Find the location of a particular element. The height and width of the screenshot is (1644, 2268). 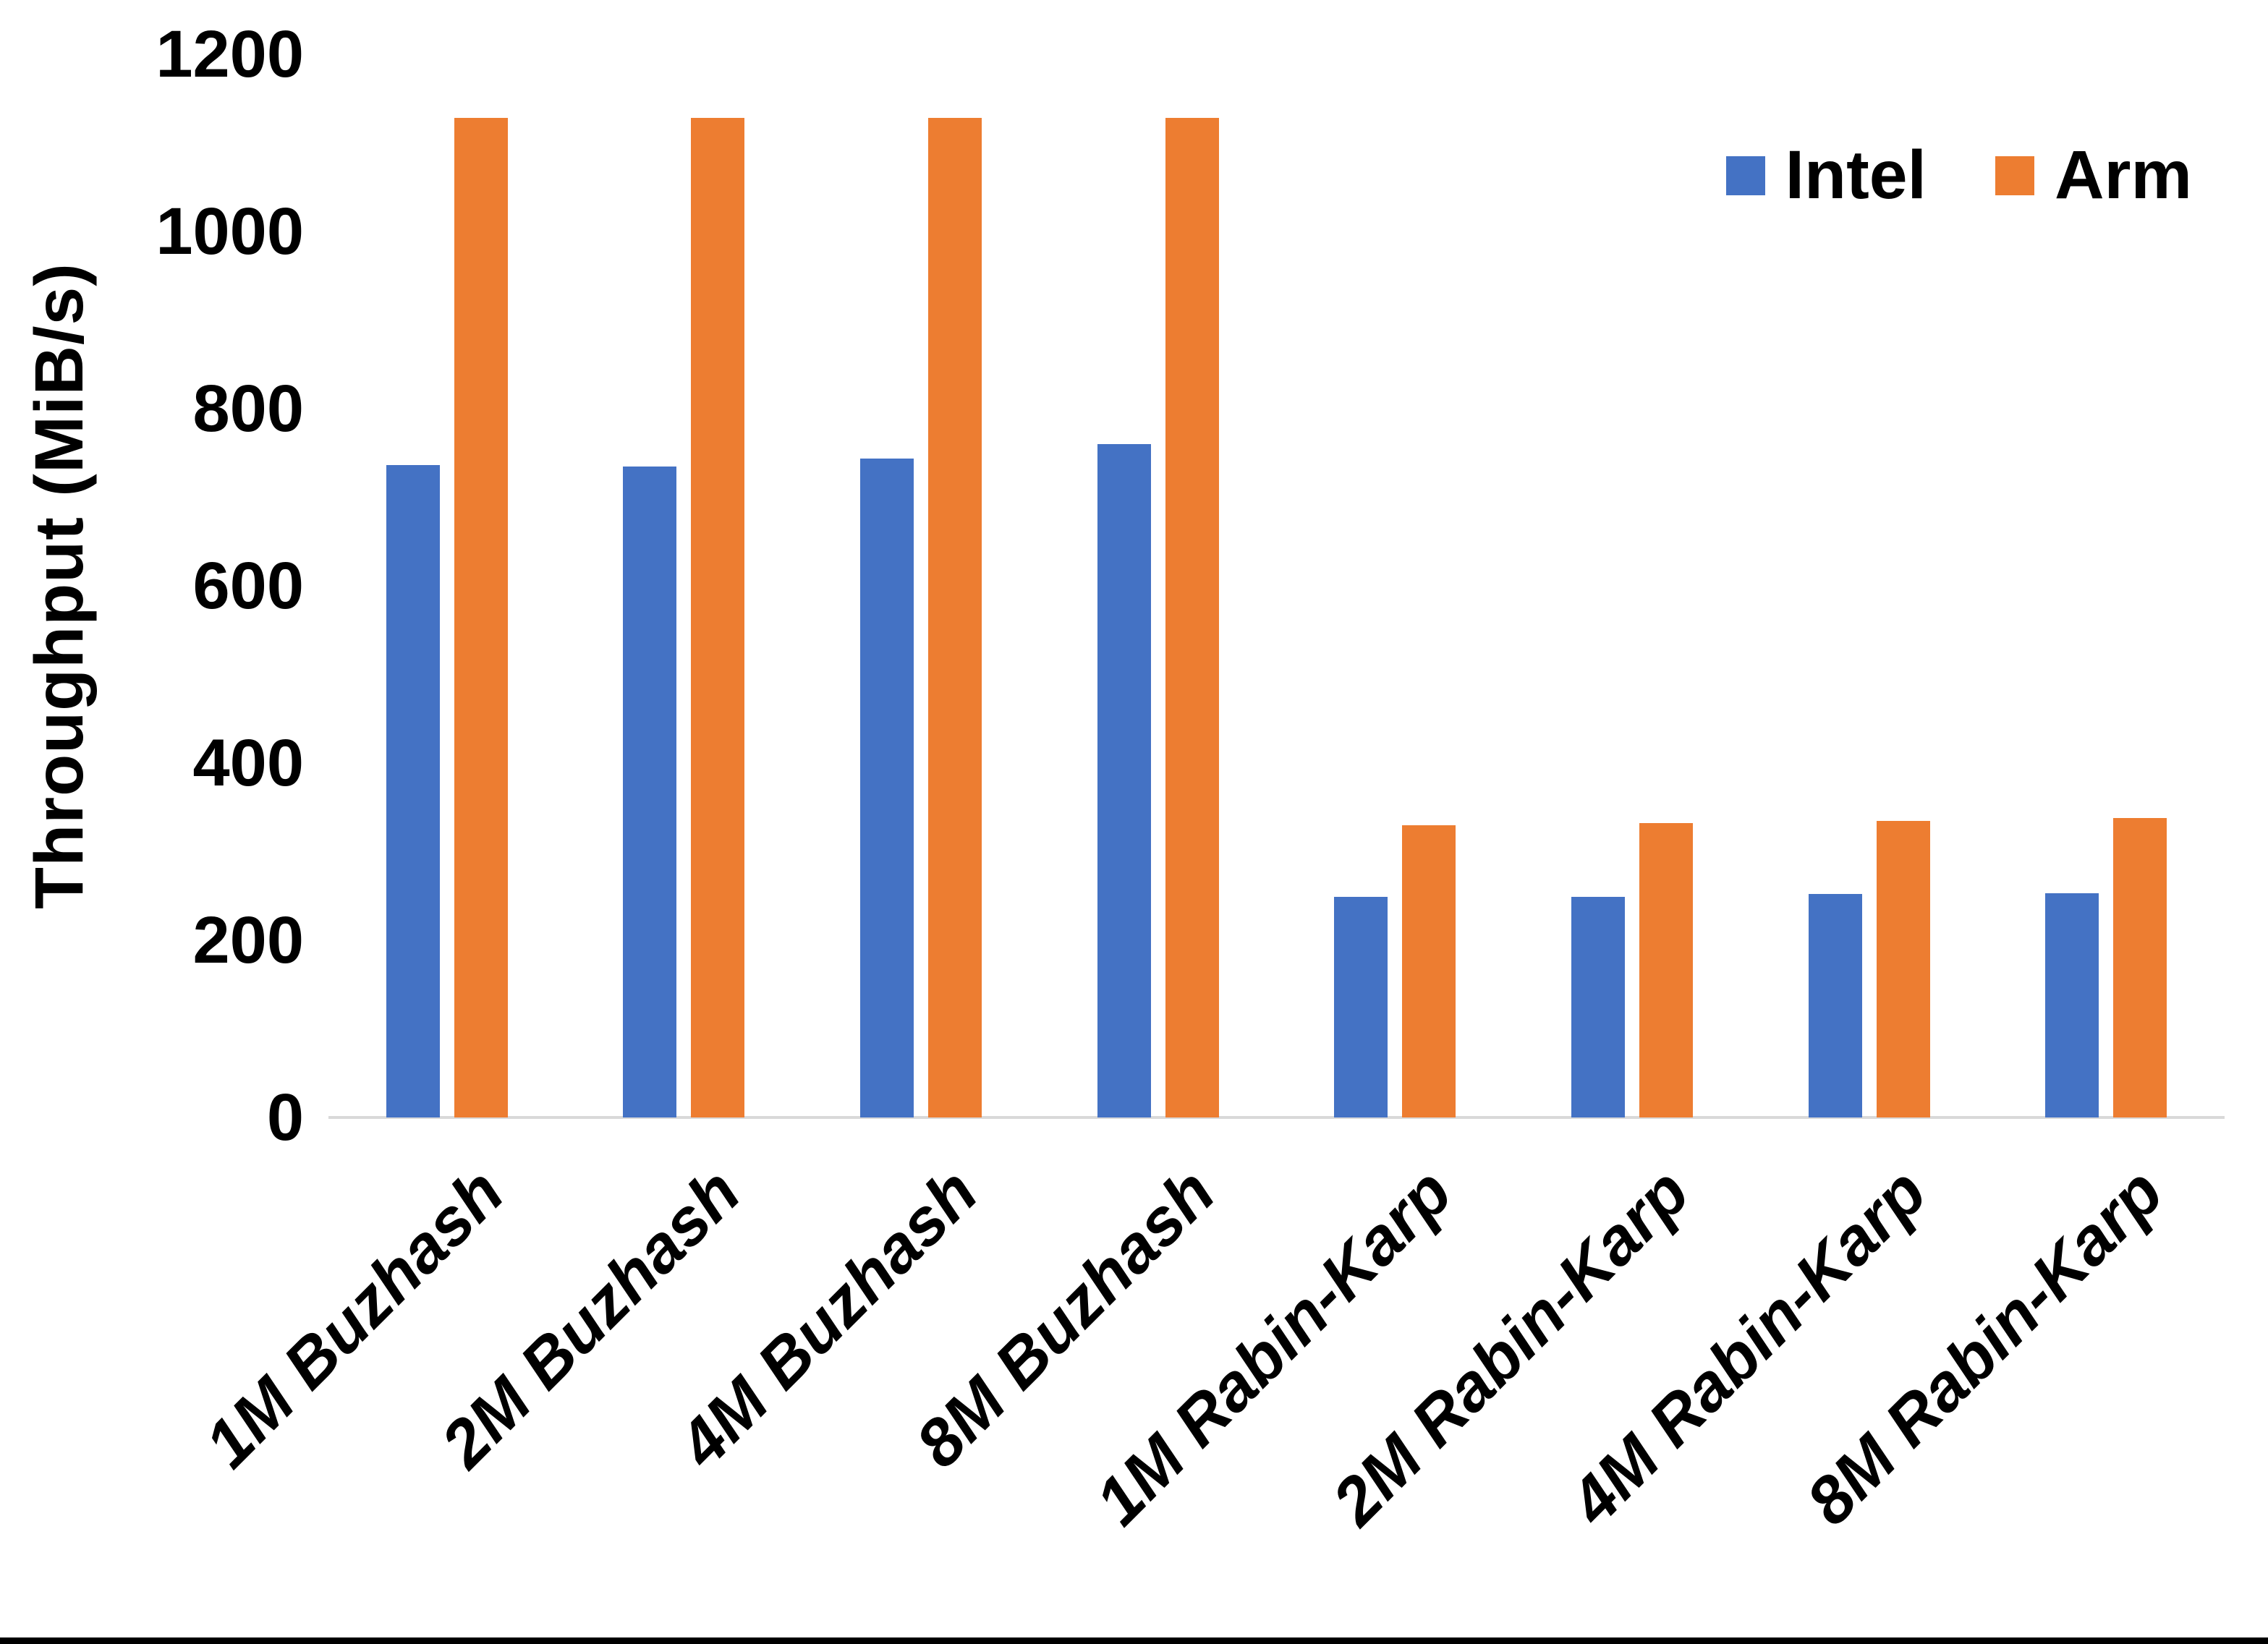

bar-arm-8m-rabin-karp is located at coordinates (2140, 967).